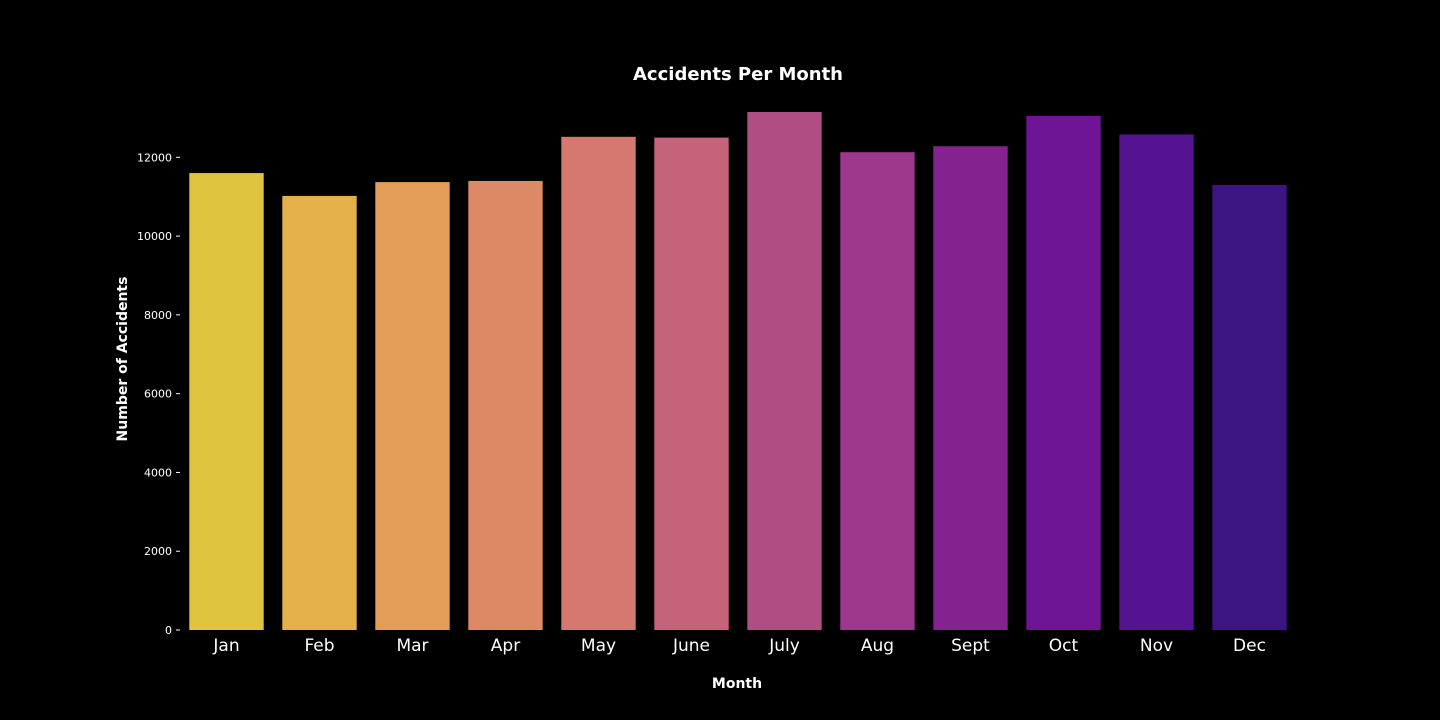  Describe the element at coordinates (154, 157) in the screenshot. I see `y-tick-label: 12000` at that location.